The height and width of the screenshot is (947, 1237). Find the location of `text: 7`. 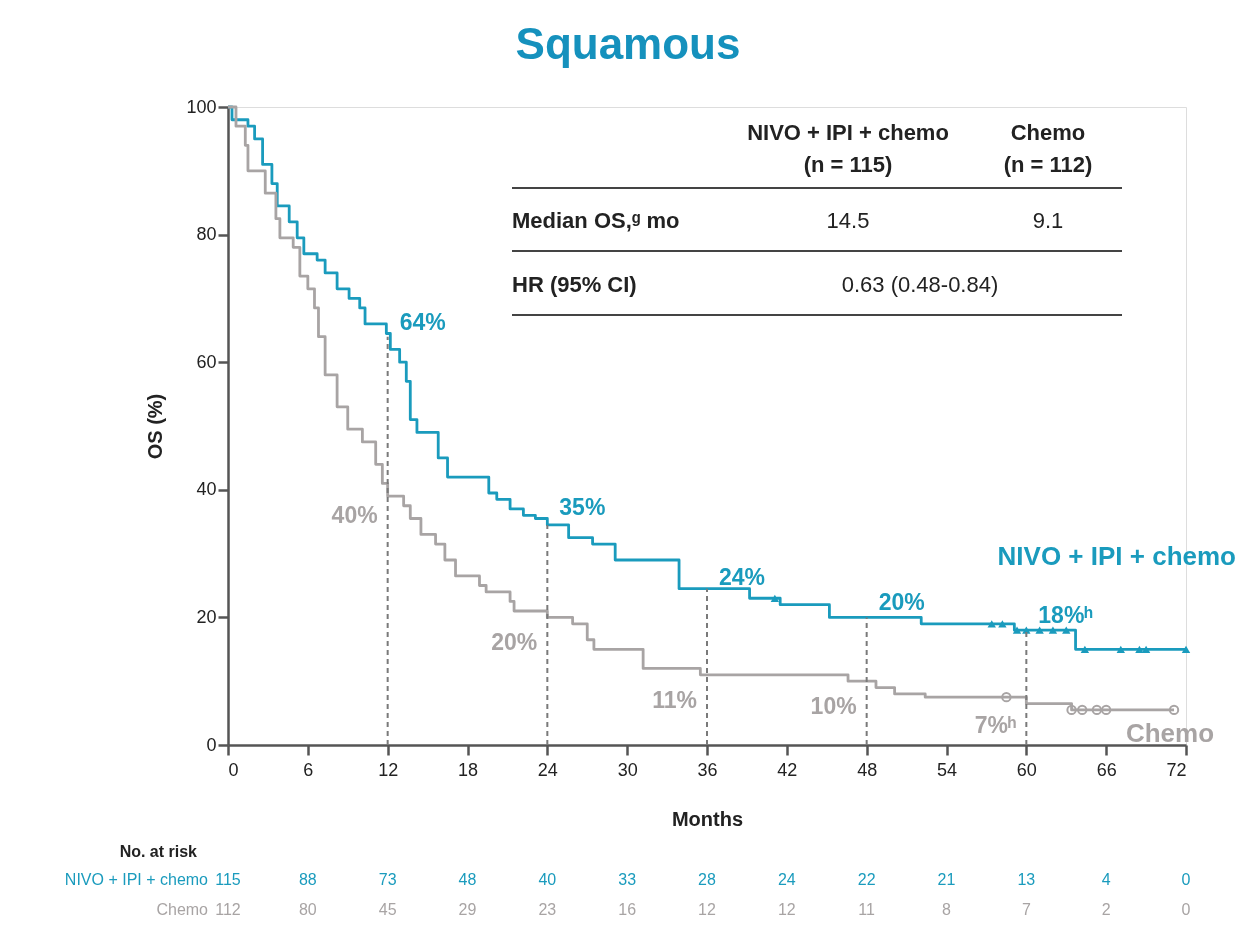

text: 7 is located at coordinates (1026, 909).